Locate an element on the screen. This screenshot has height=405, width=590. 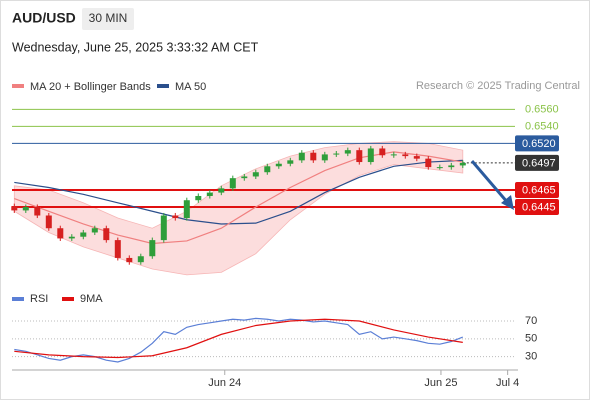
level-label: 0.6520 is located at coordinates (539, 144).